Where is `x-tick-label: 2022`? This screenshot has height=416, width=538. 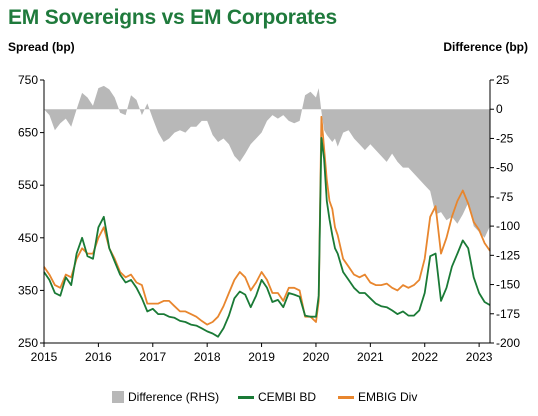 x-tick-label: 2022 is located at coordinates (424, 357).